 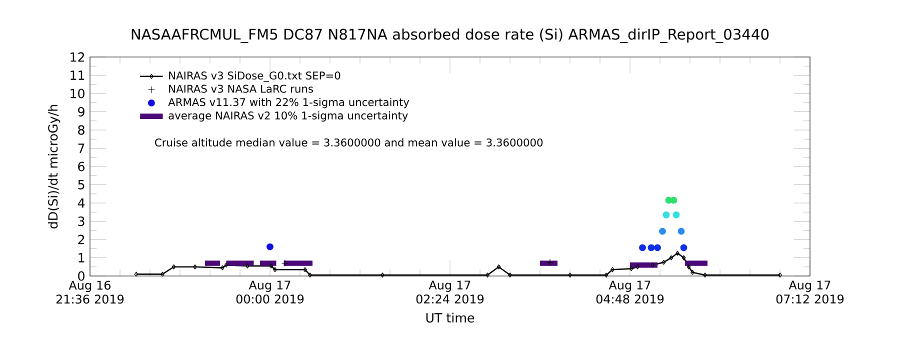 I want to click on y-tick-label: 3, so click(x=81, y=221).